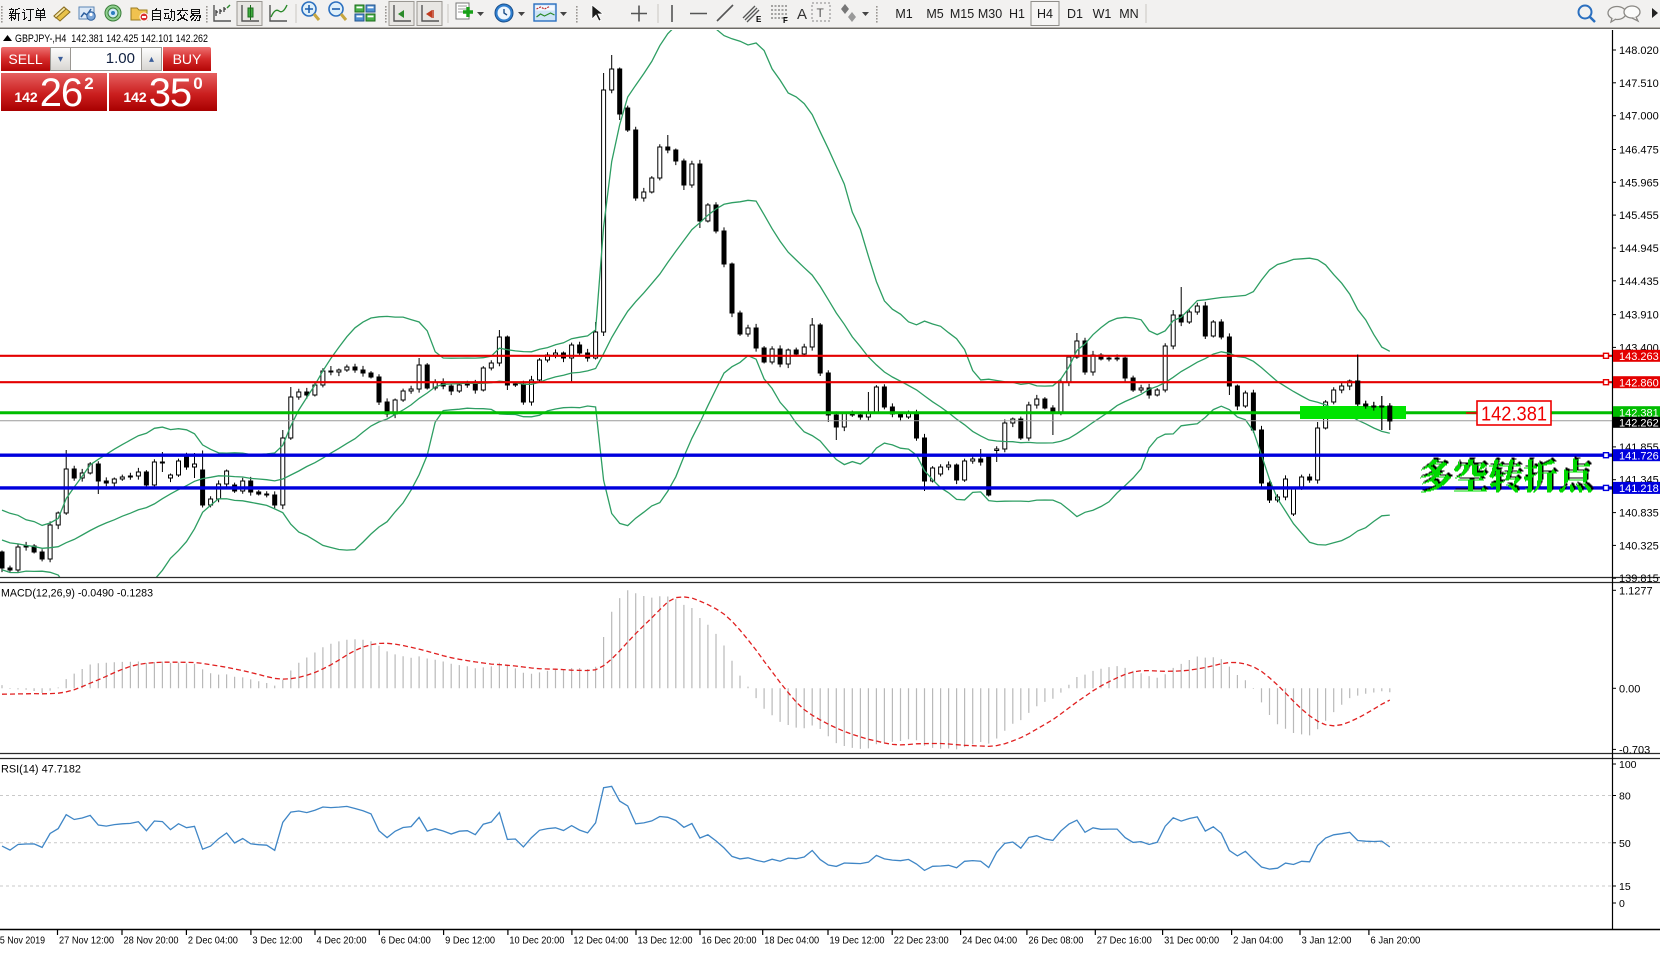 The width and height of the screenshot is (1660, 954). What do you see at coordinates (1055, 941) in the screenshot?
I see `svg-text: 26 Dec 08:00` at bounding box center [1055, 941].